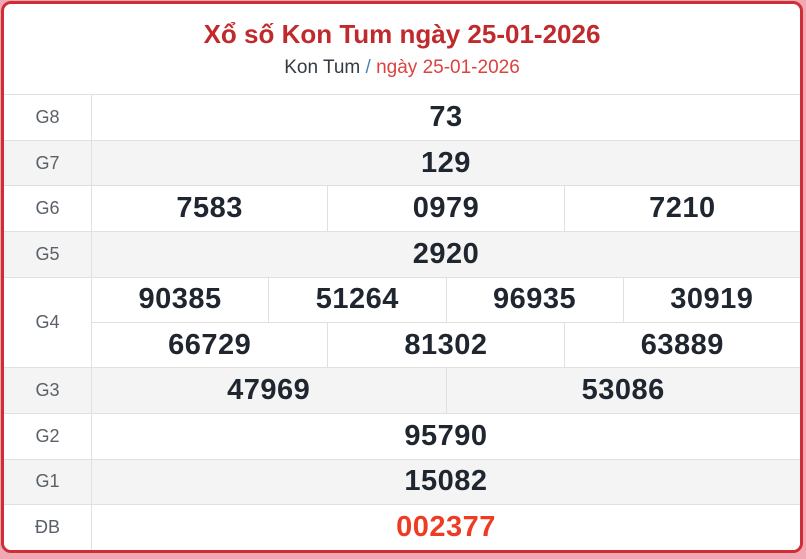  Describe the element at coordinates (534, 300) in the screenshot. I see `prize-number: 96935` at that location.